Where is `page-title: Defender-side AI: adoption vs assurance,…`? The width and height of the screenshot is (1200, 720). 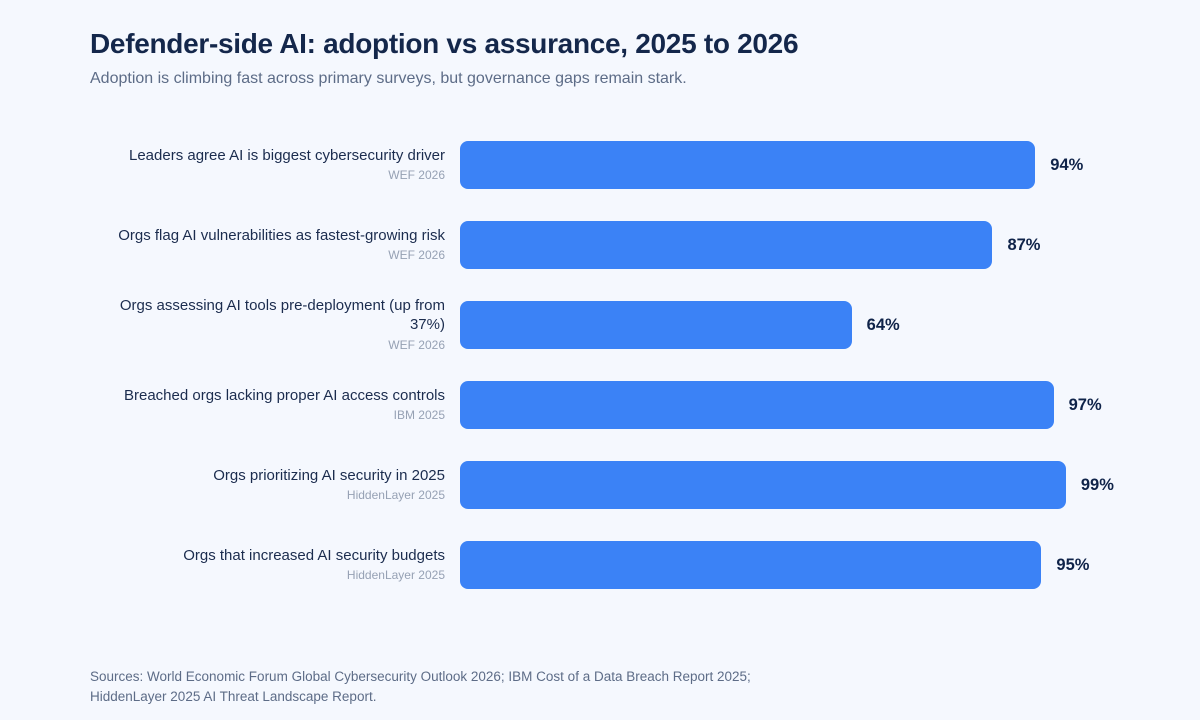 page-title: Defender-side AI: adoption vs assurance,… is located at coordinates (444, 43).